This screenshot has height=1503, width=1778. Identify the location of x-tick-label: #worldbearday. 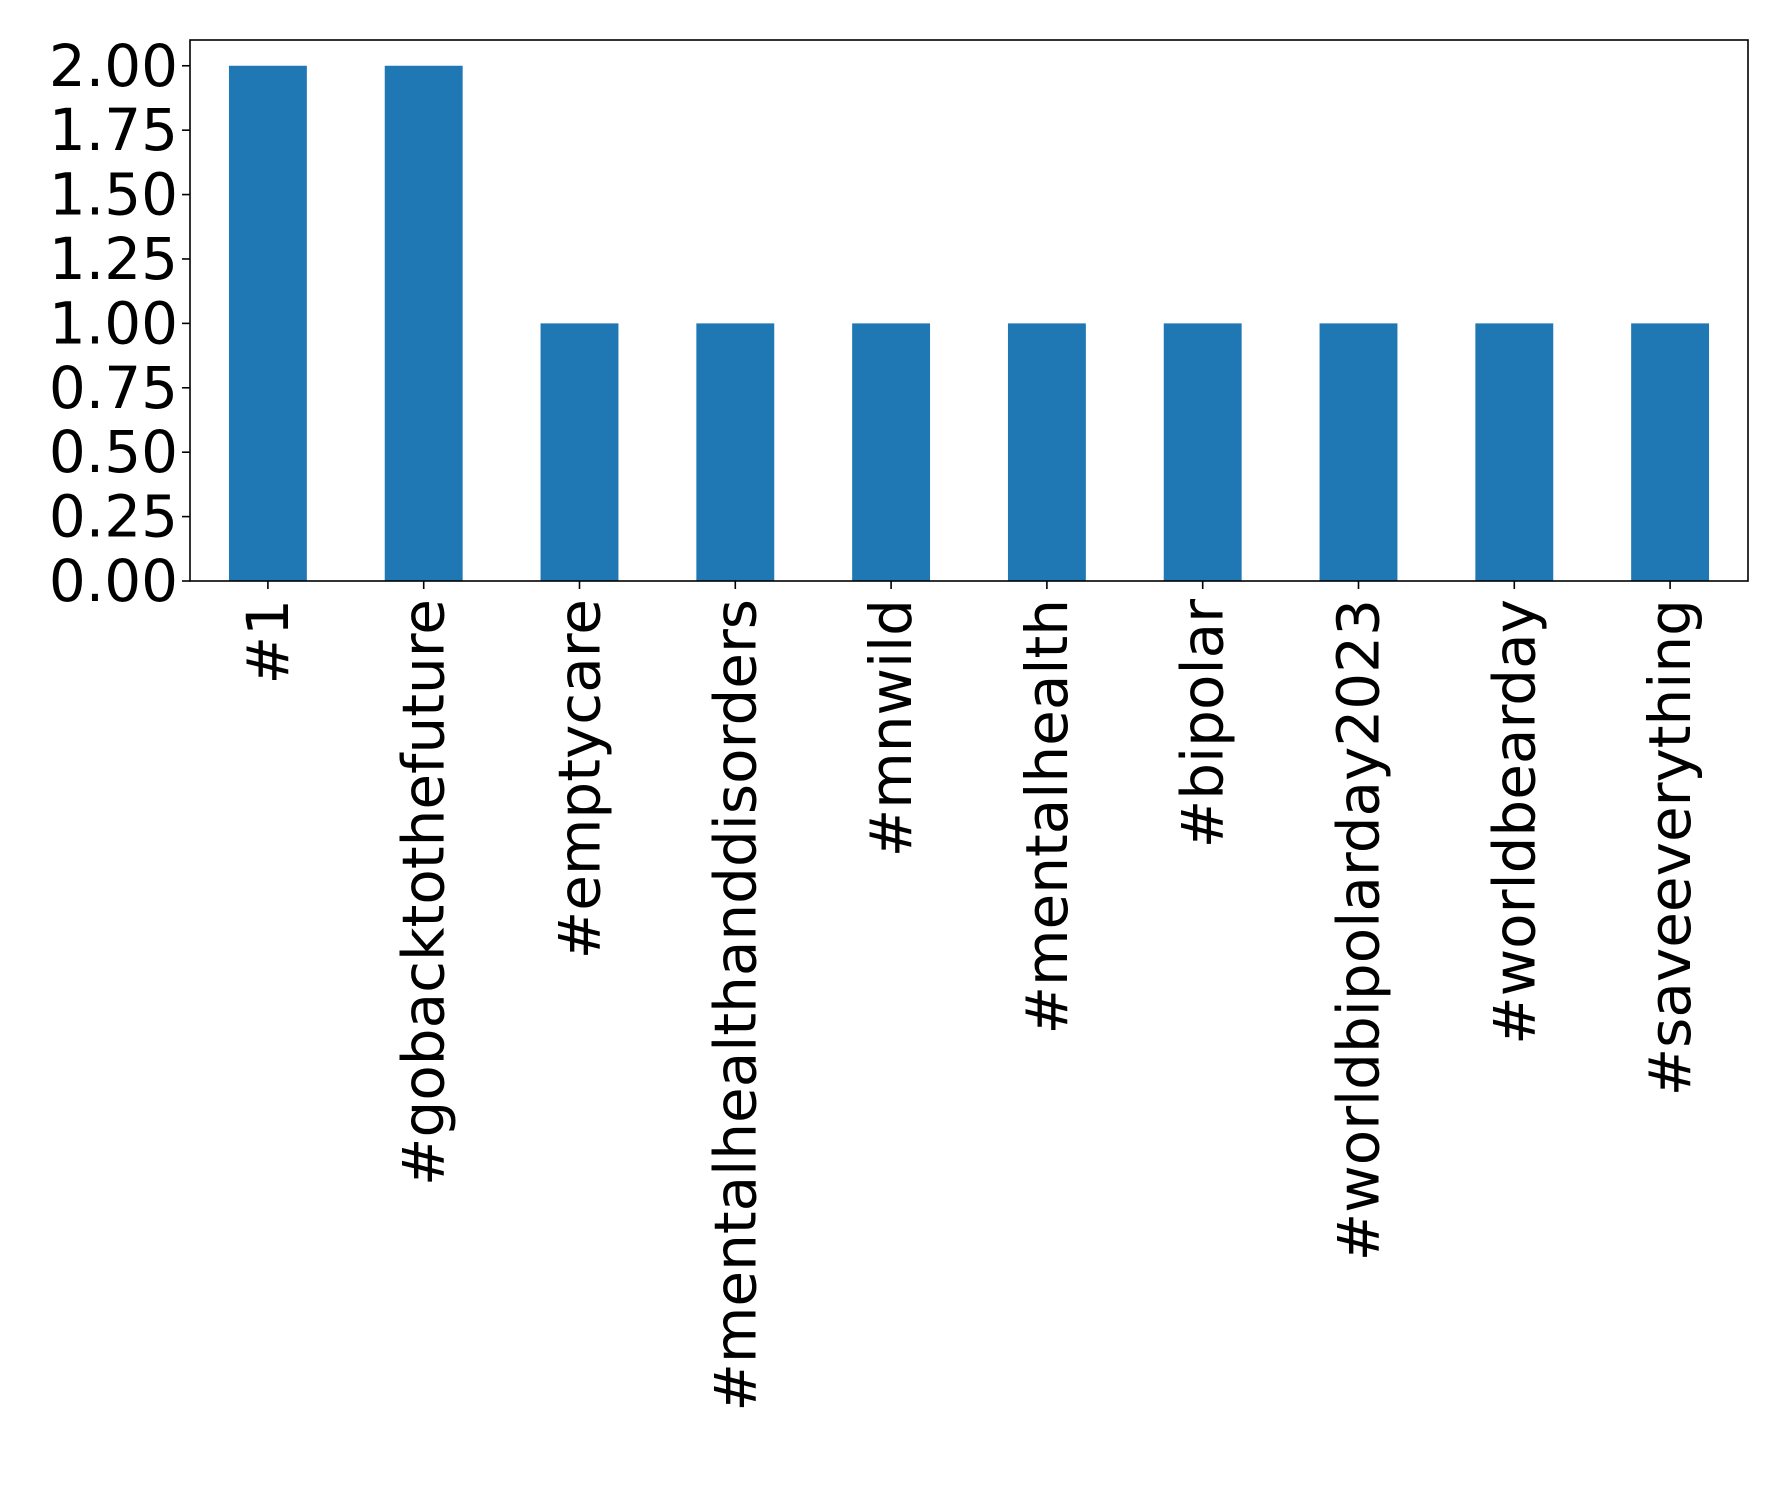
(1514, 822).